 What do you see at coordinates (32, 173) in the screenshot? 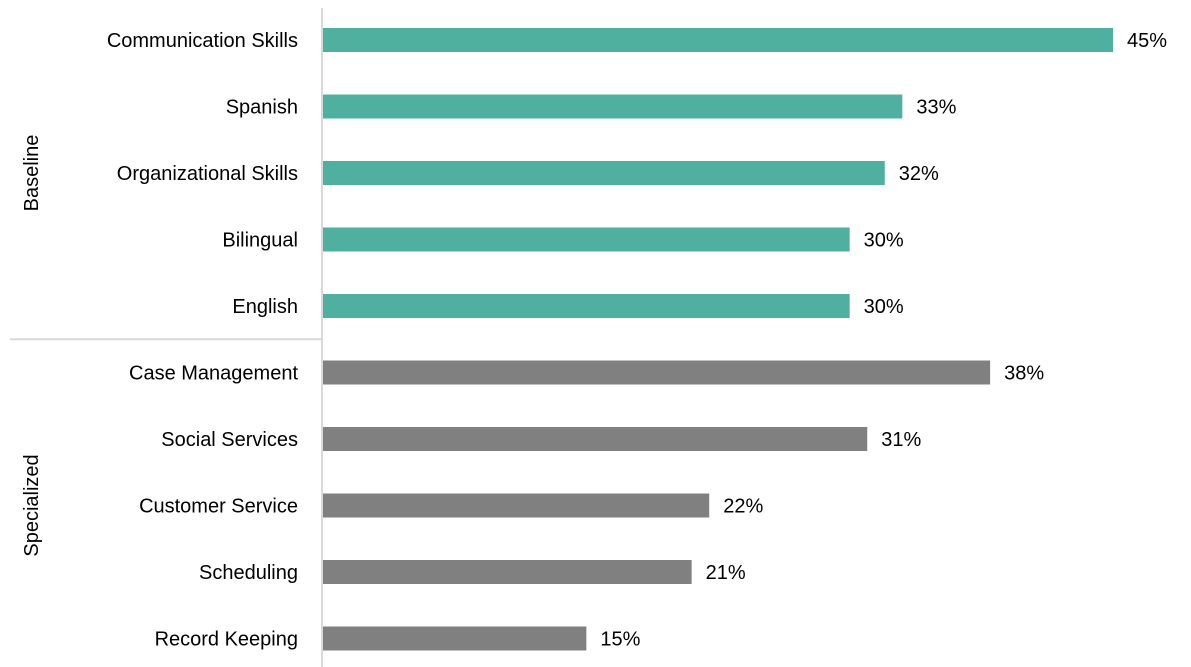
I see `group-label-baseline: Baseline` at bounding box center [32, 173].